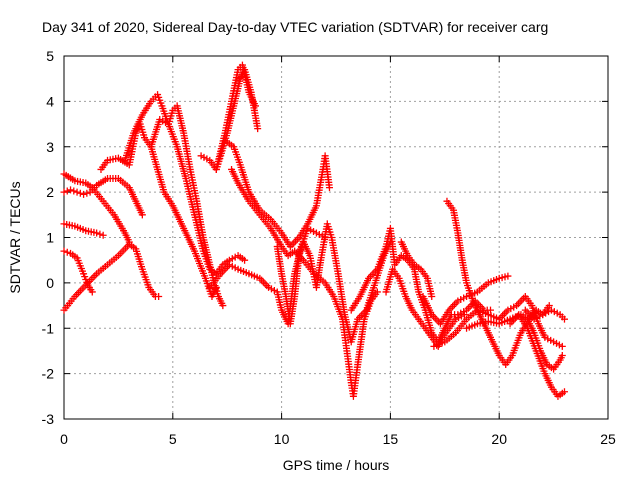 Image resolution: width=640 pixels, height=480 pixels. I want to click on y-tick-label: -2, so click(48, 374).